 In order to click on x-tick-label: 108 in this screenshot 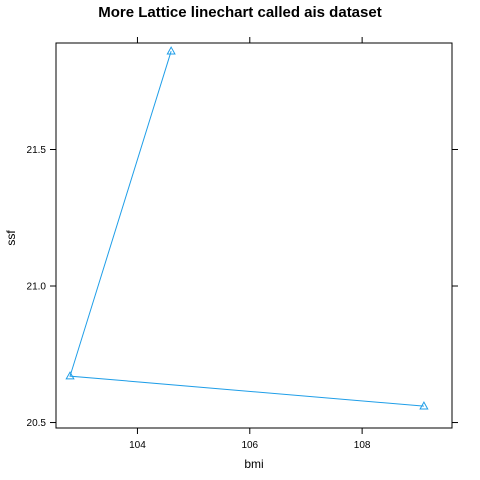, I will do `click(362, 445)`.